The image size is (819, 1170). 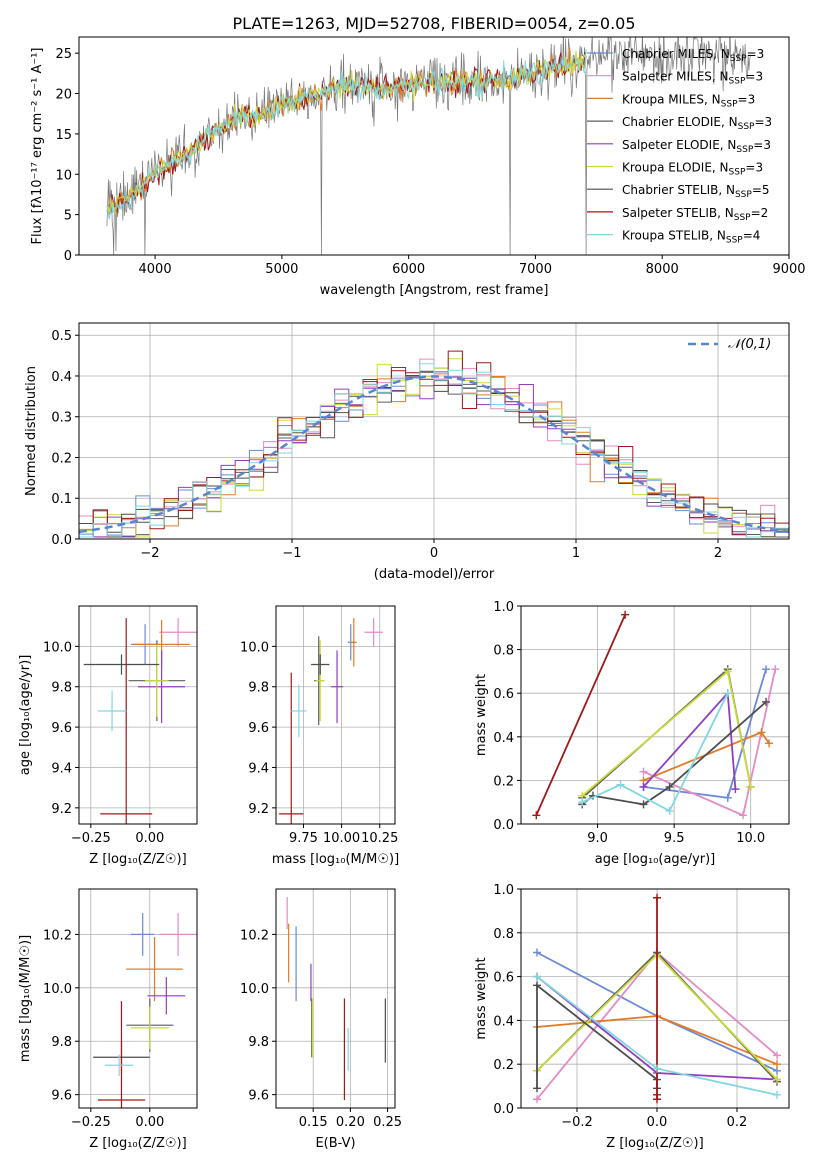 I want to click on y-tick-label: 10.2, so click(x=57, y=935).